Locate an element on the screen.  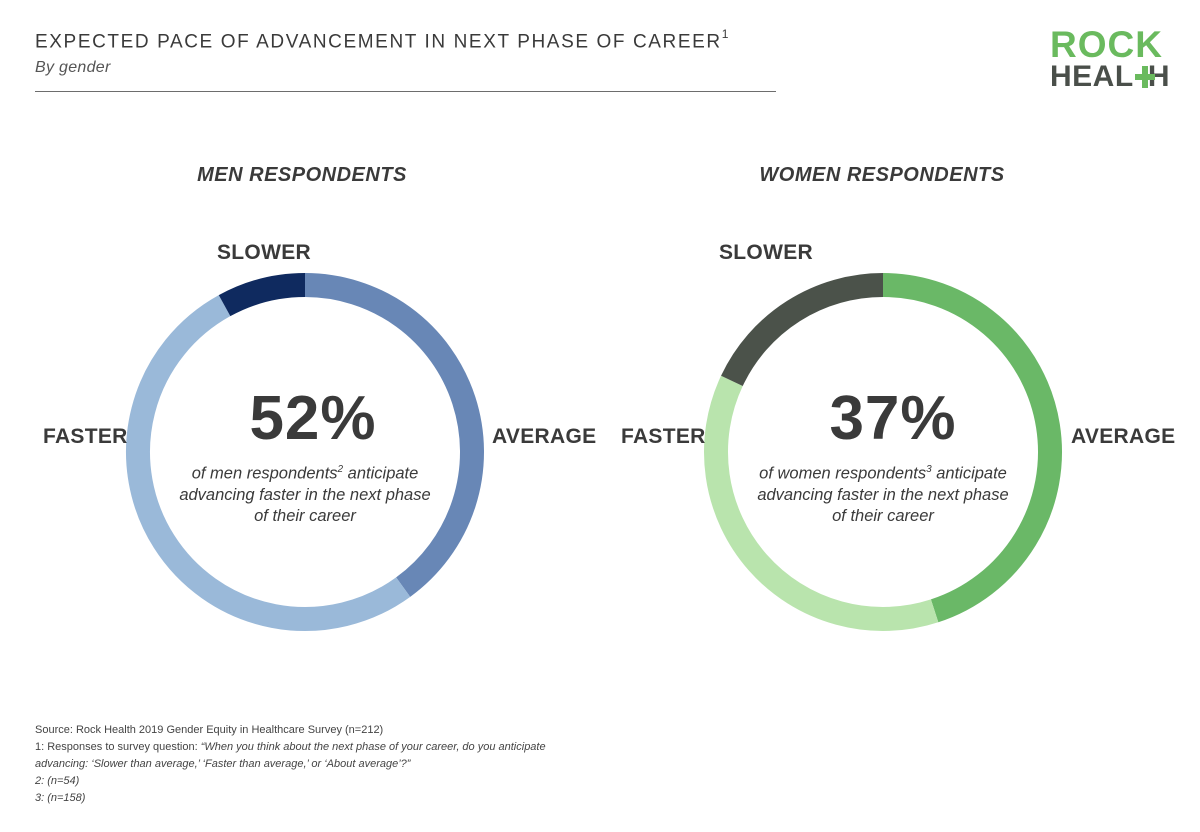
men-label-faster: FASTER is located at coordinates (85, 436).